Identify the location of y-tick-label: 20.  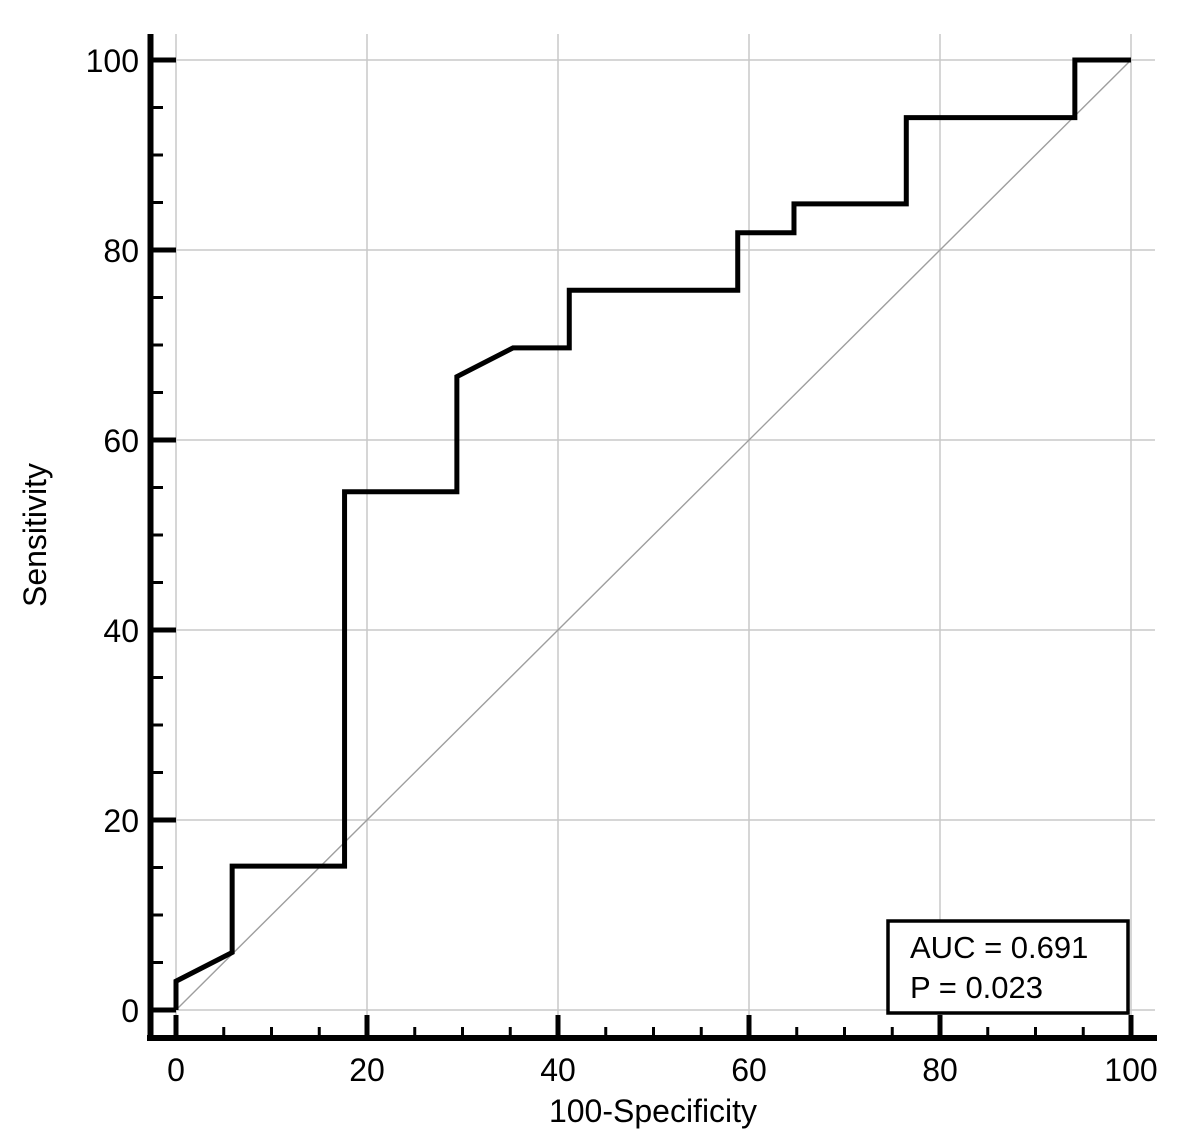
(121, 821).